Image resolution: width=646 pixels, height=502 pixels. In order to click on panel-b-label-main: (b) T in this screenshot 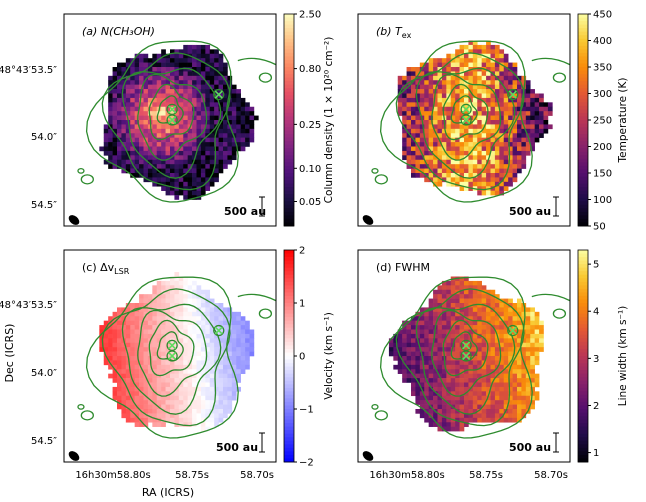, I will do `click(389, 31)`.